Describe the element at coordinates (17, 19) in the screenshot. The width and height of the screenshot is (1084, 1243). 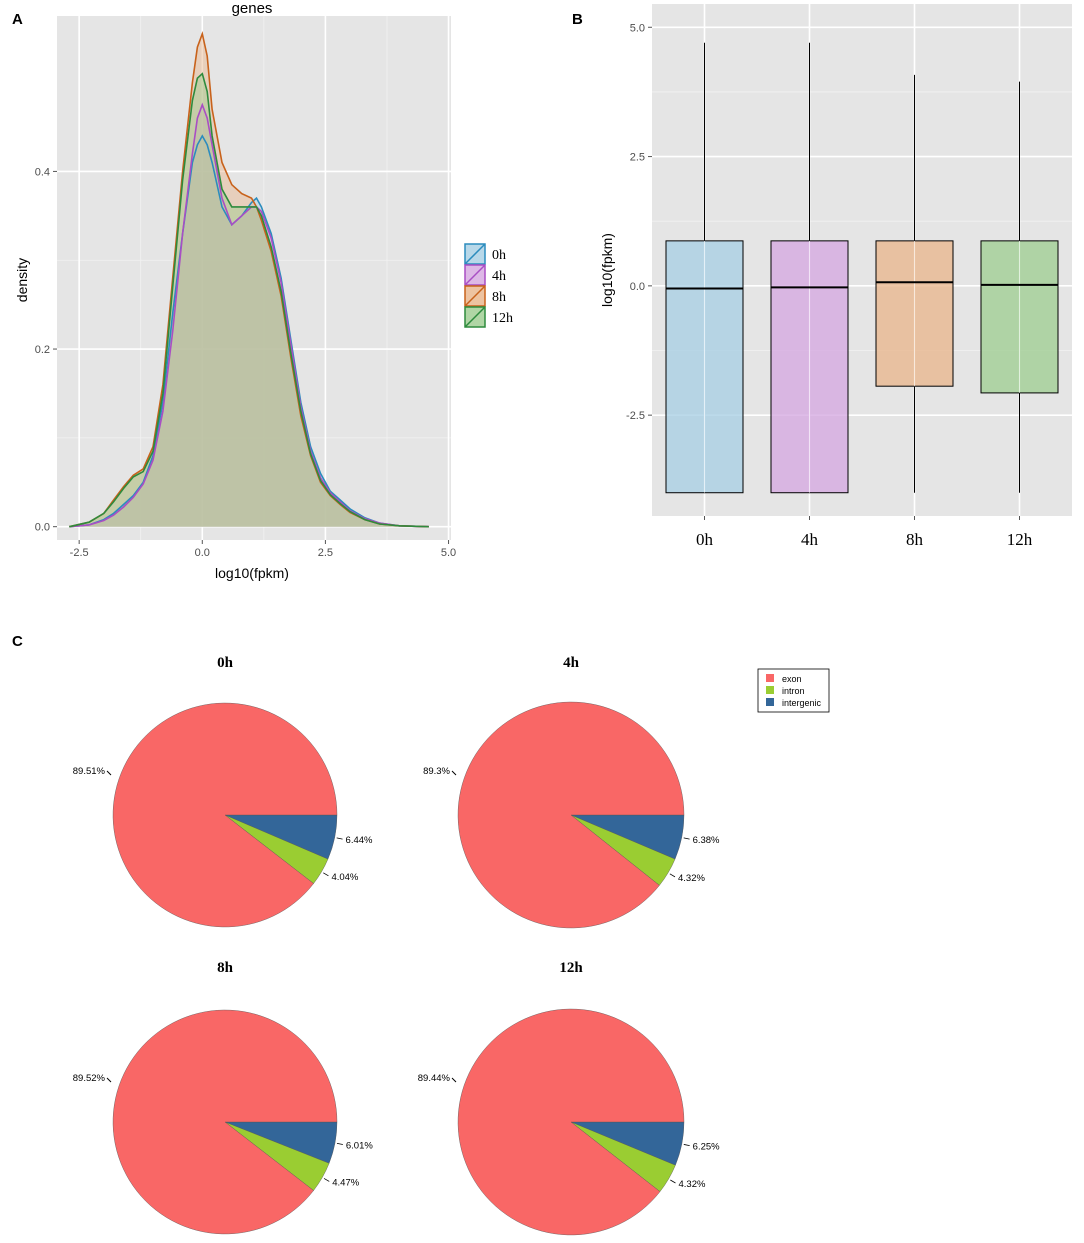
I see `panel-label-a: A` at that location.